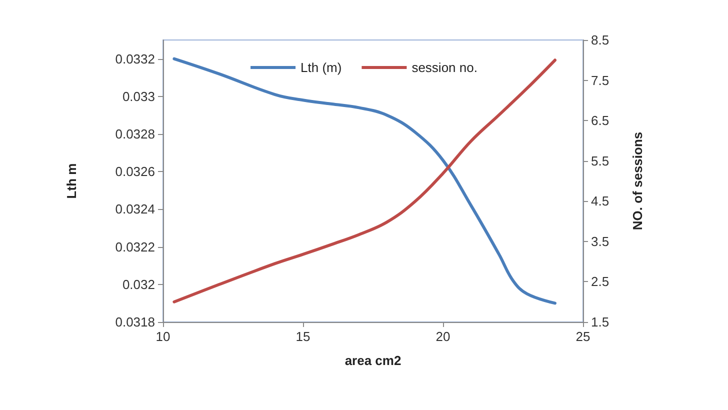  I want to click on x-tick-label: 15, so click(303, 336).